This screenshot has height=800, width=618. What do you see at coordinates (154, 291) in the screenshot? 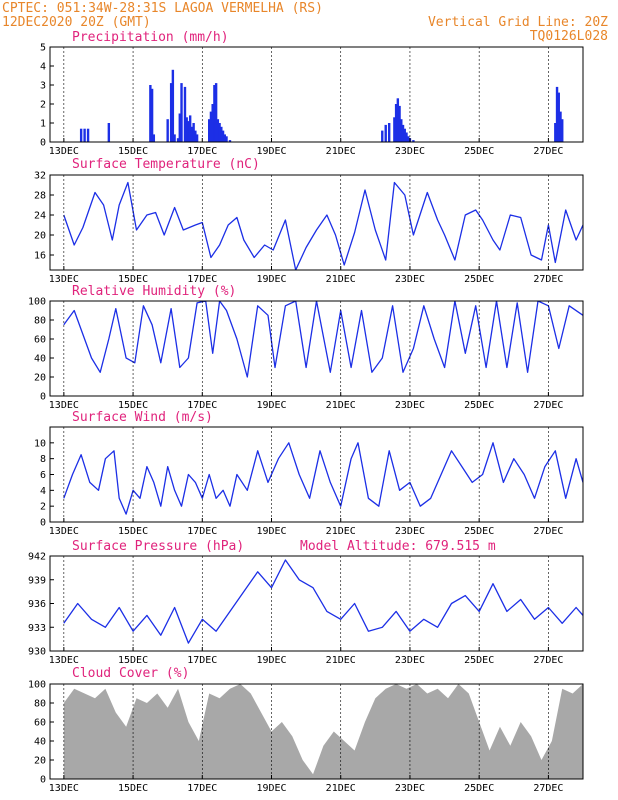
I see `panel-title: Relative Humidity (%)` at bounding box center [154, 291].